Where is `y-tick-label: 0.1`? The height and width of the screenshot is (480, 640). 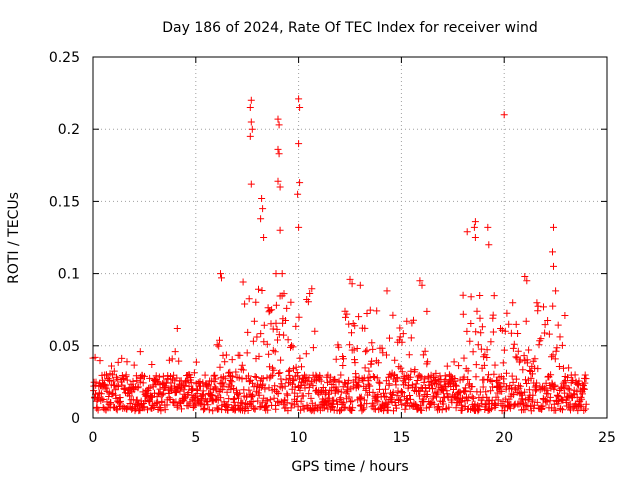
y-tick-label: 0.1 is located at coordinates (69, 275).